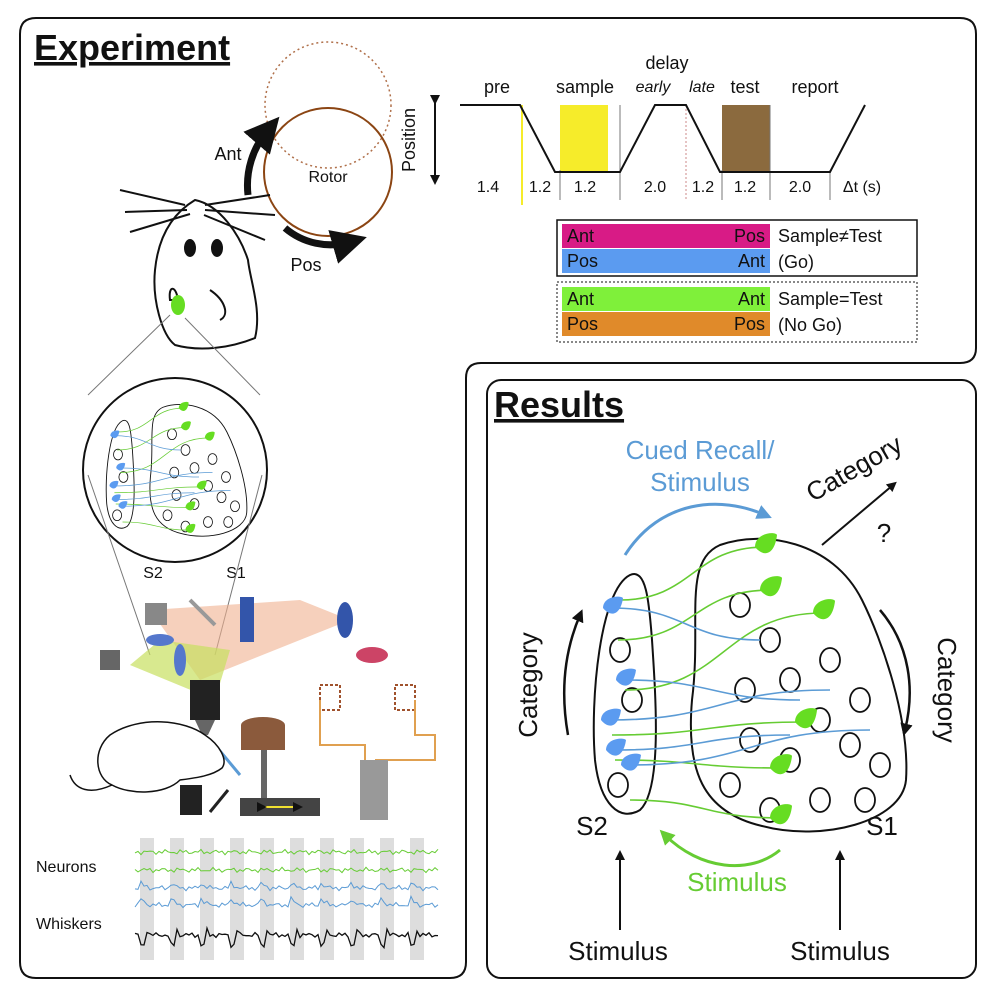  I want to click on mouse-body-part, so click(91, 782).